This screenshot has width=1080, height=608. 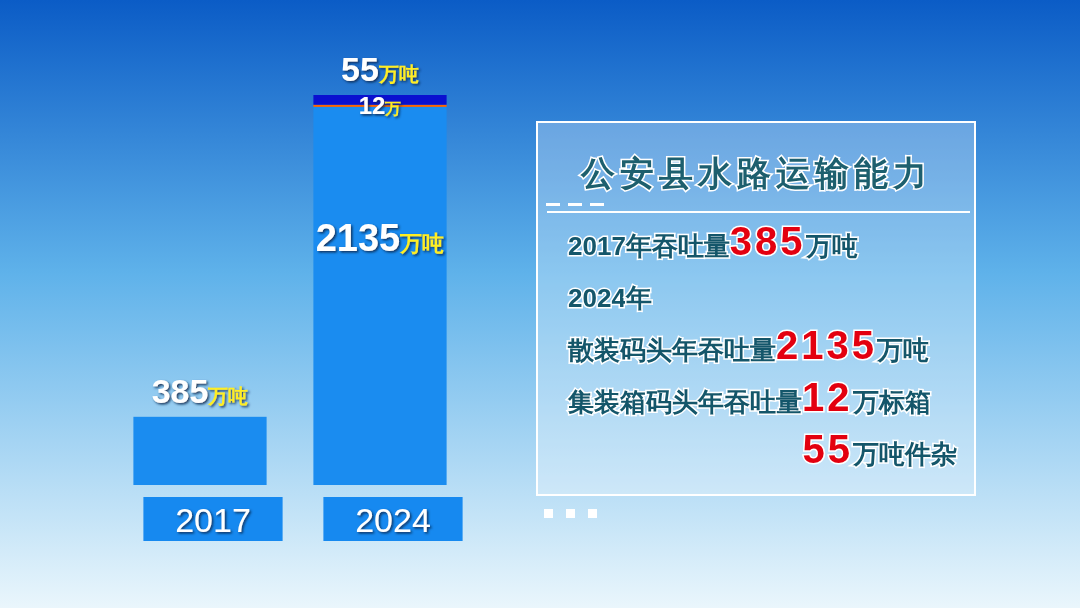 What do you see at coordinates (748, 345) in the screenshot?
I see `text: 散装码头年吞吐量2135万吨` at bounding box center [748, 345].